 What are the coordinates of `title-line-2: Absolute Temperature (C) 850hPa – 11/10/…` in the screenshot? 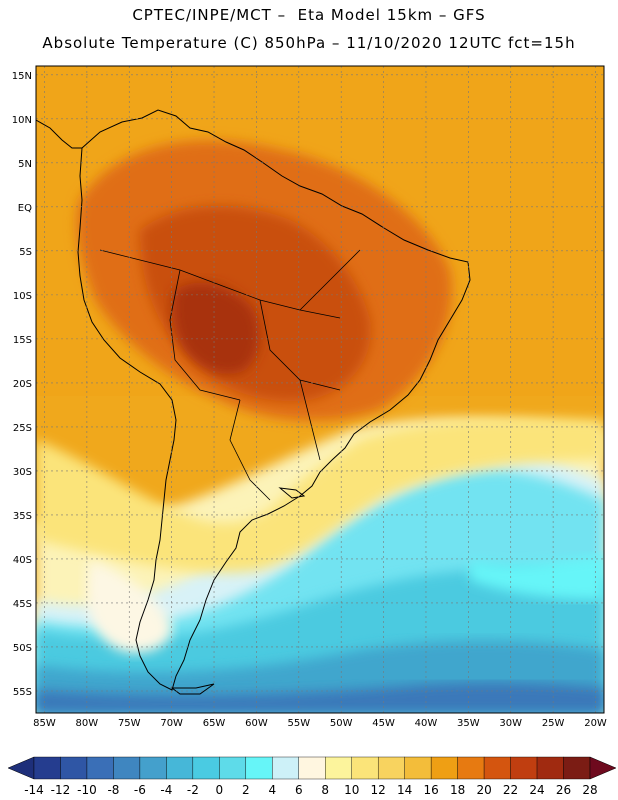 It's located at (309, 43).